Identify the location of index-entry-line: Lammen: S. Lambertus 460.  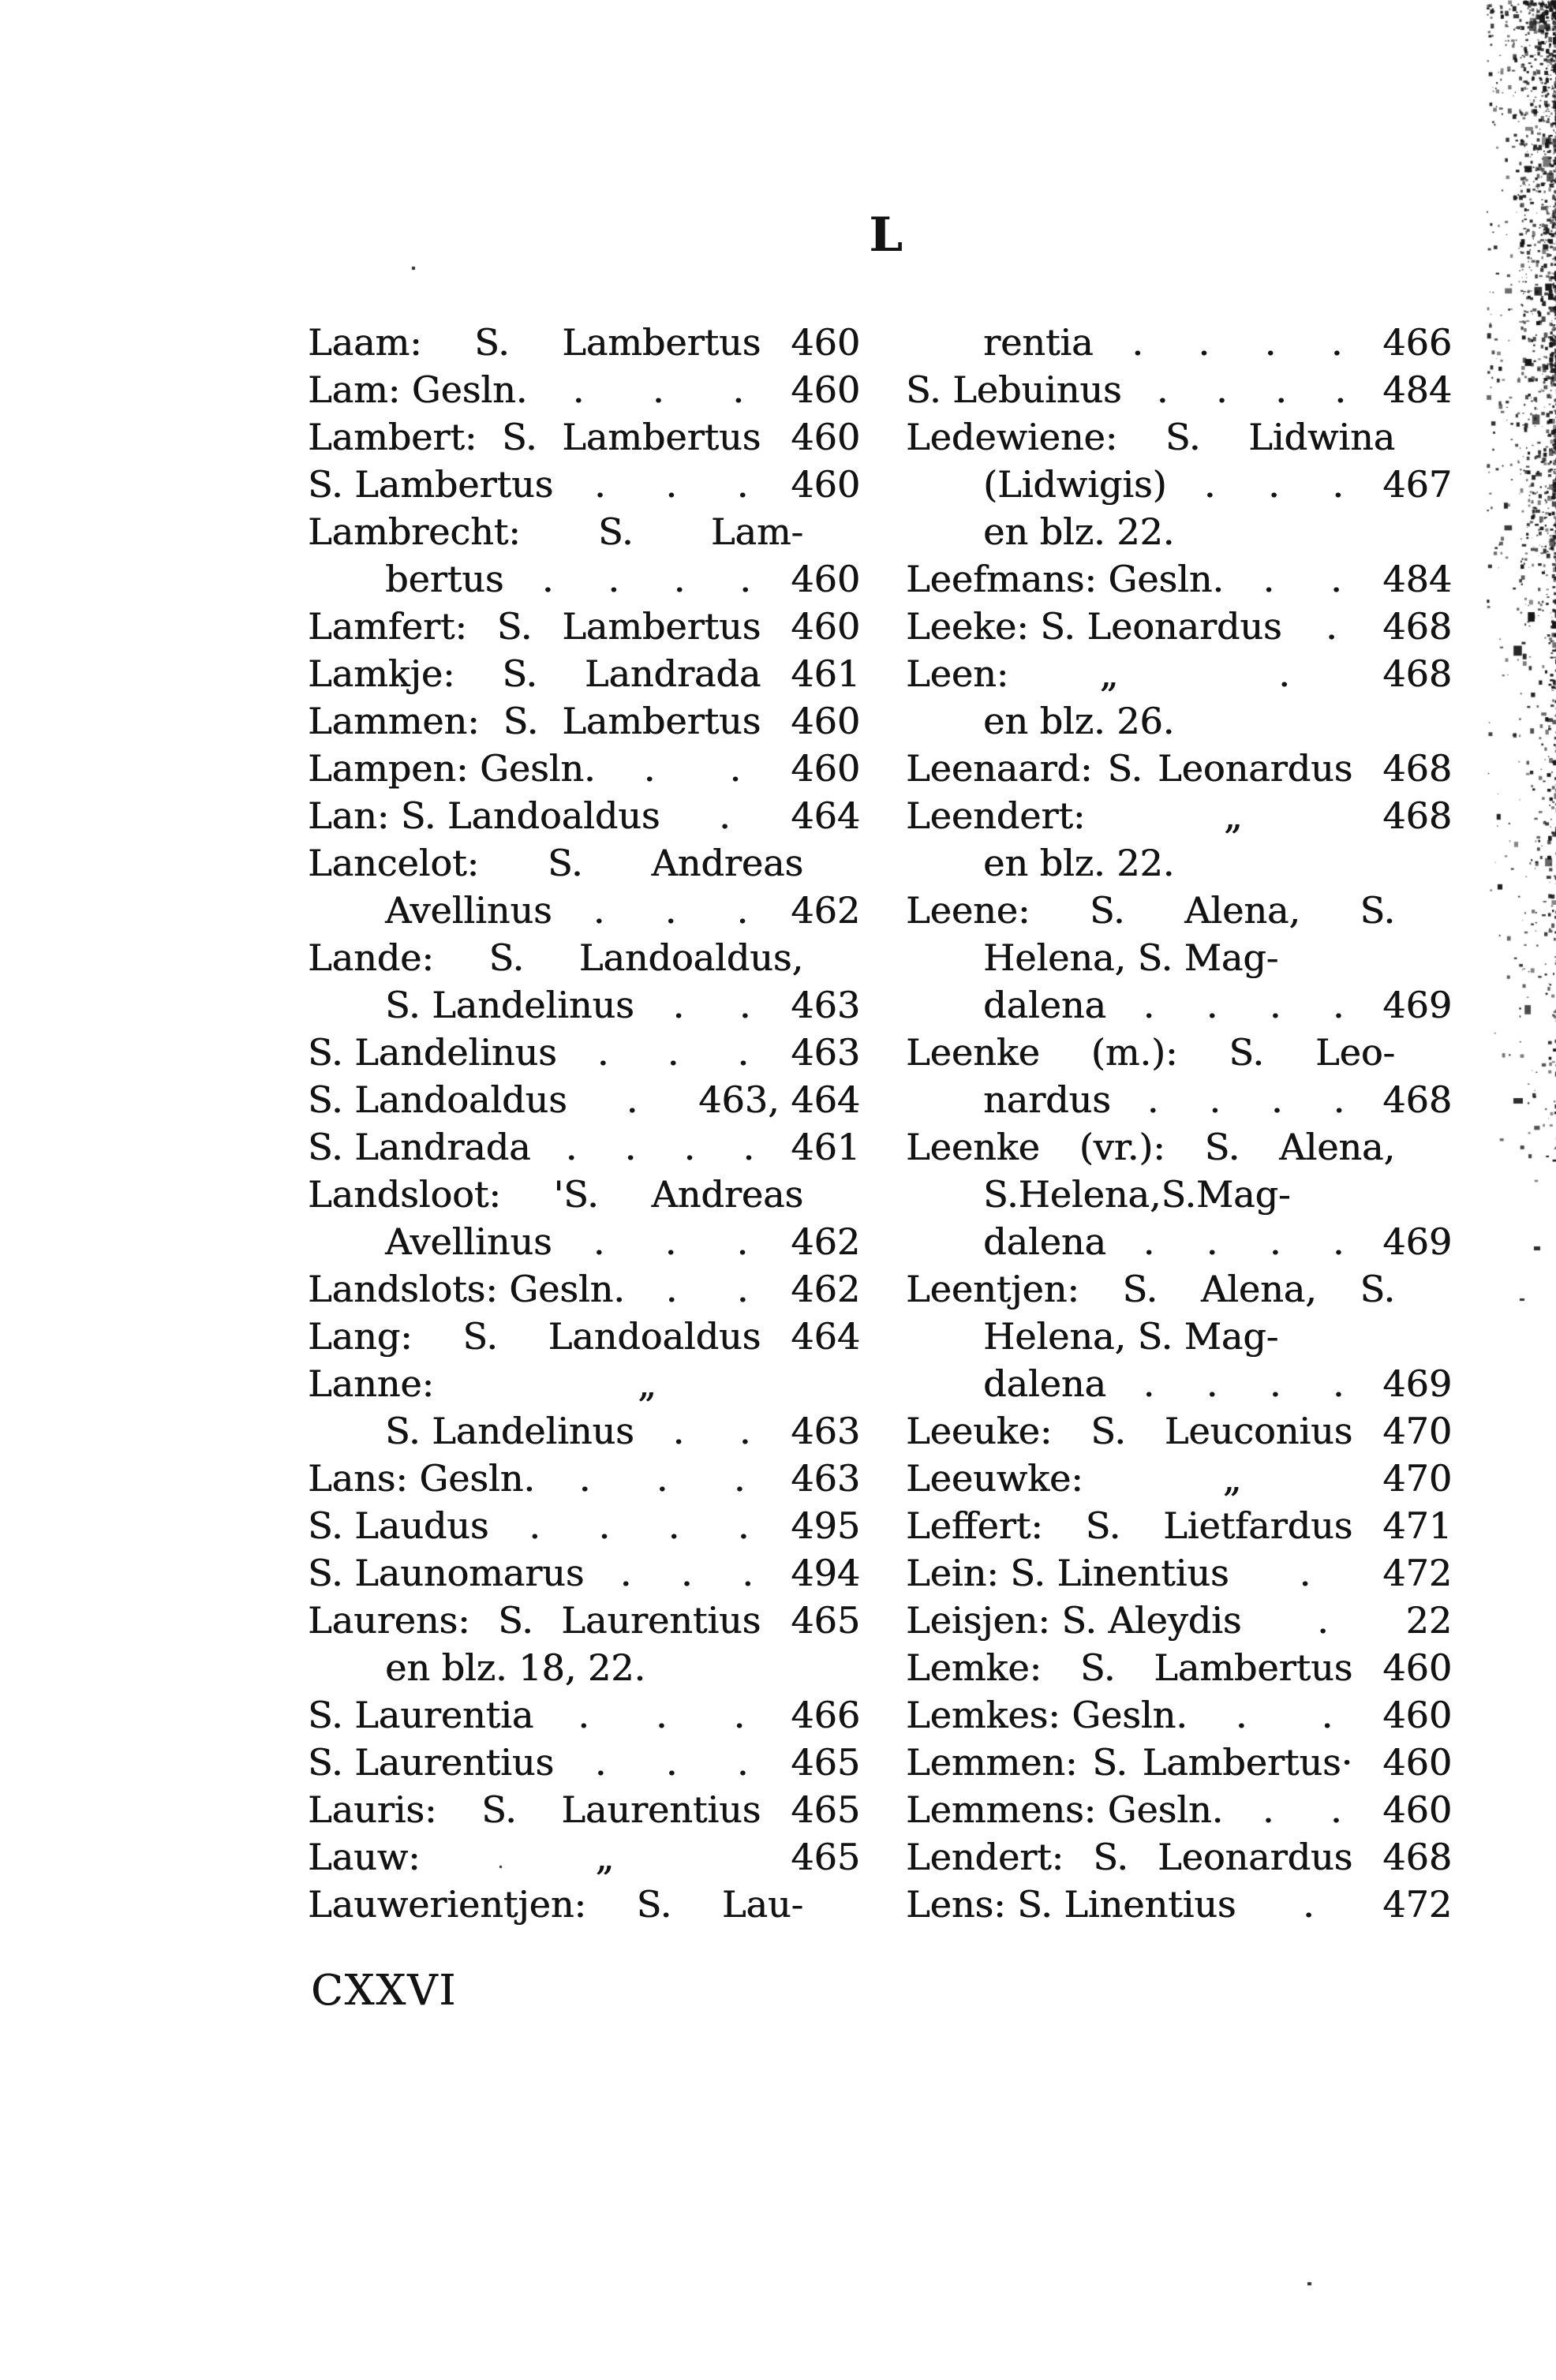
(584, 721).